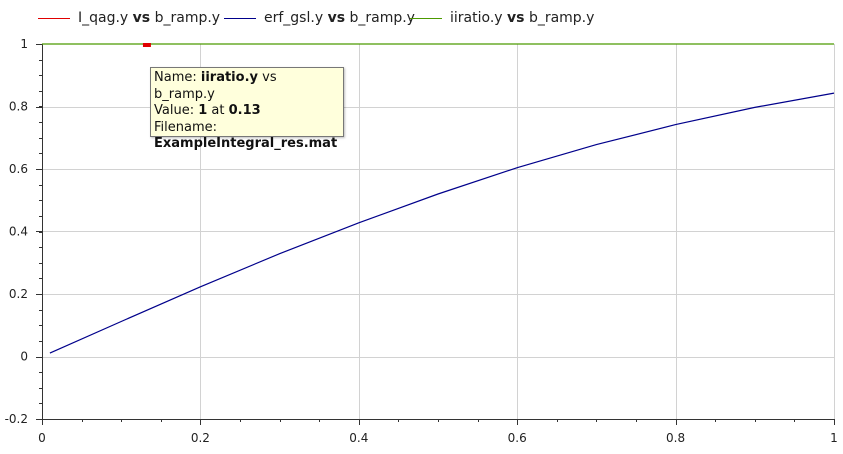 The width and height of the screenshot is (843, 454). Describe the element at coordinates (516, 18) in the screenshot. I see `legend-vs-iiratio: vs` at that location.